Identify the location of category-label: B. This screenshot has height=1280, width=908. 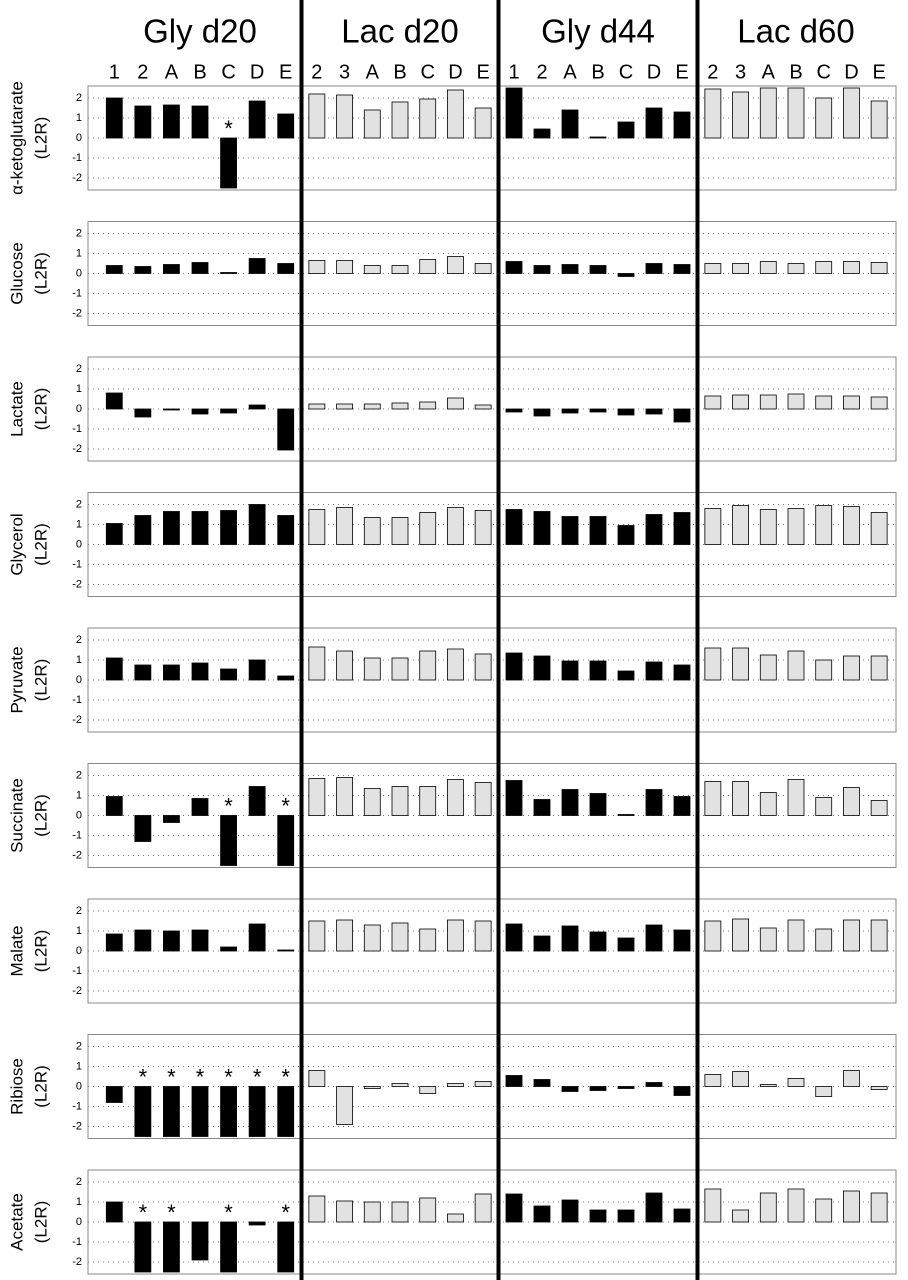
(399, 72).